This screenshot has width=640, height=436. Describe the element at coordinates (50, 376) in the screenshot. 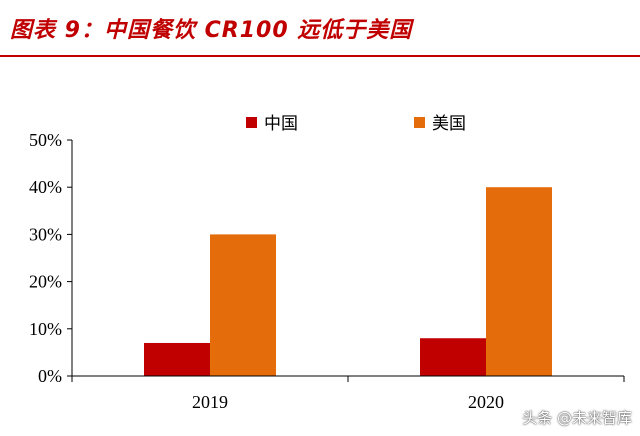

I see `y-tick-label: 0%` at that location.